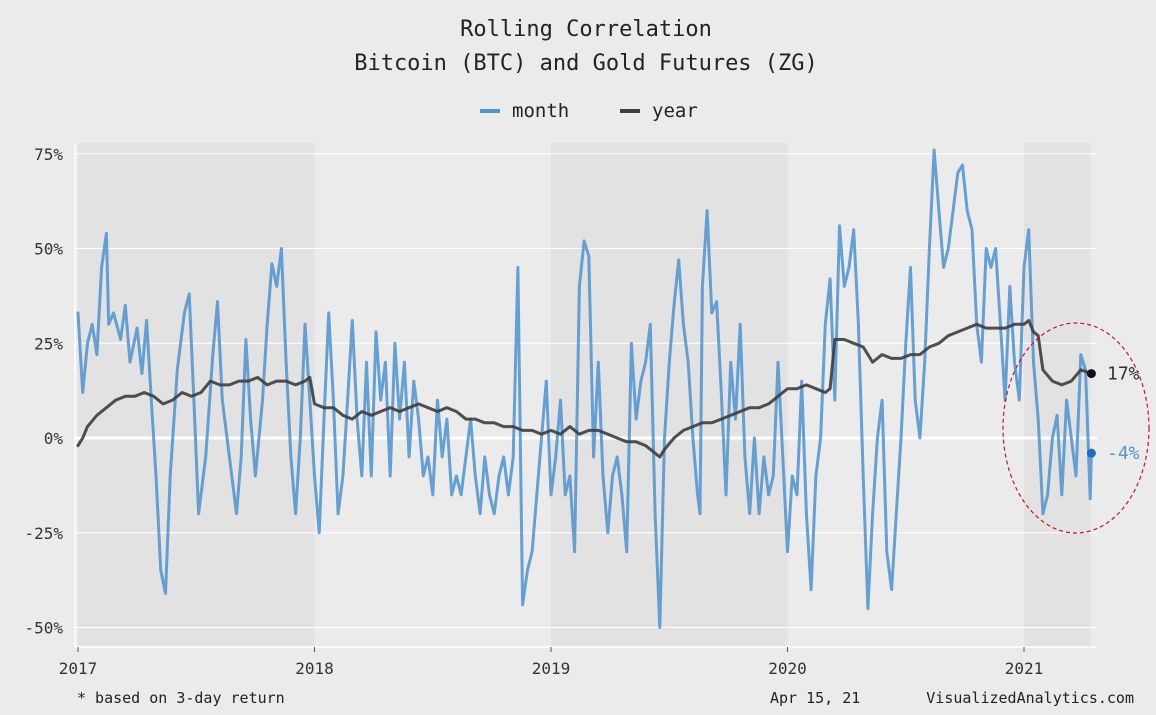 The image size is (1156, 715). Describe the element at coordinates (1091, 453) in the screenshot. I see `end-marker-month` at that location.